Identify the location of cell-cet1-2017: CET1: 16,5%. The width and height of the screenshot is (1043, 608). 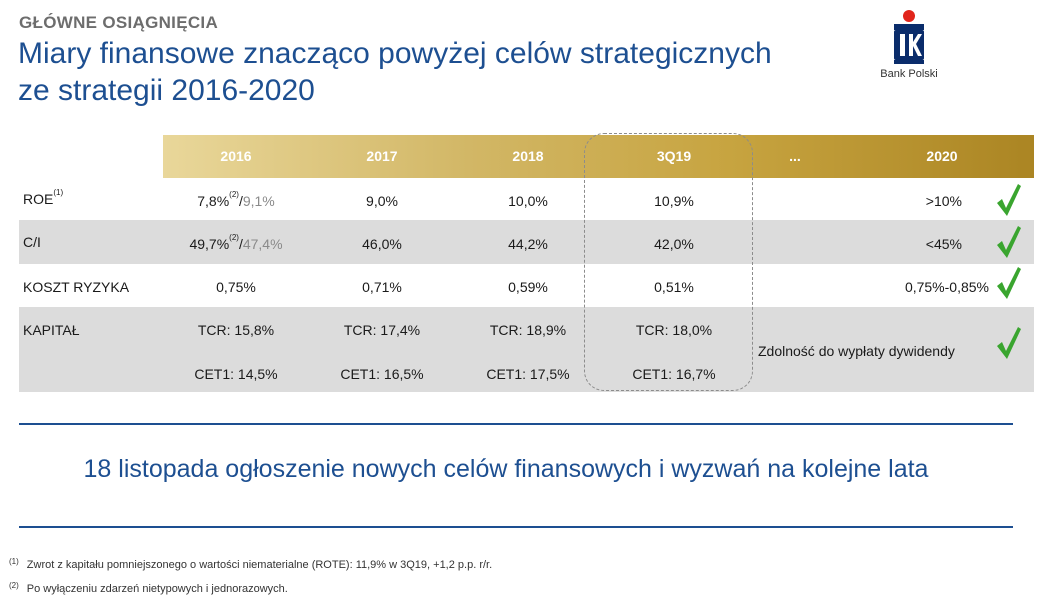
(382, 374).